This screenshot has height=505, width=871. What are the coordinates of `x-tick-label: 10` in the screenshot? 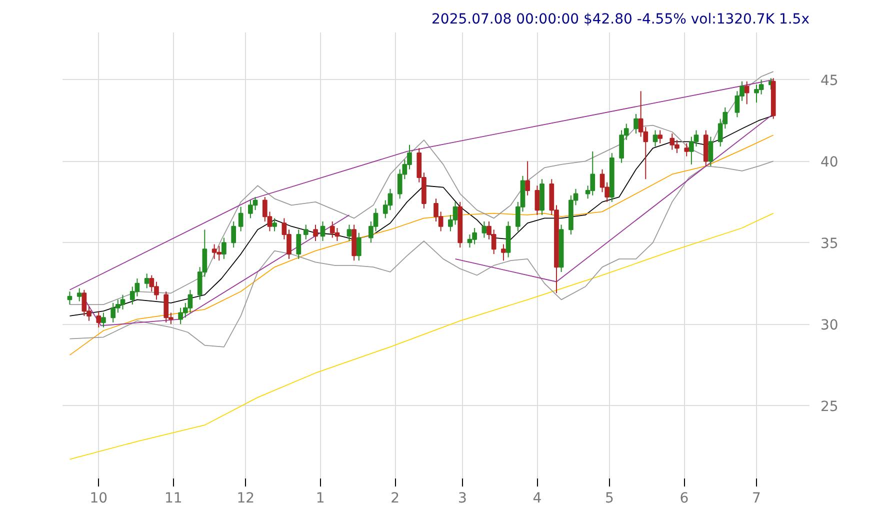 It's located at (99, 497).